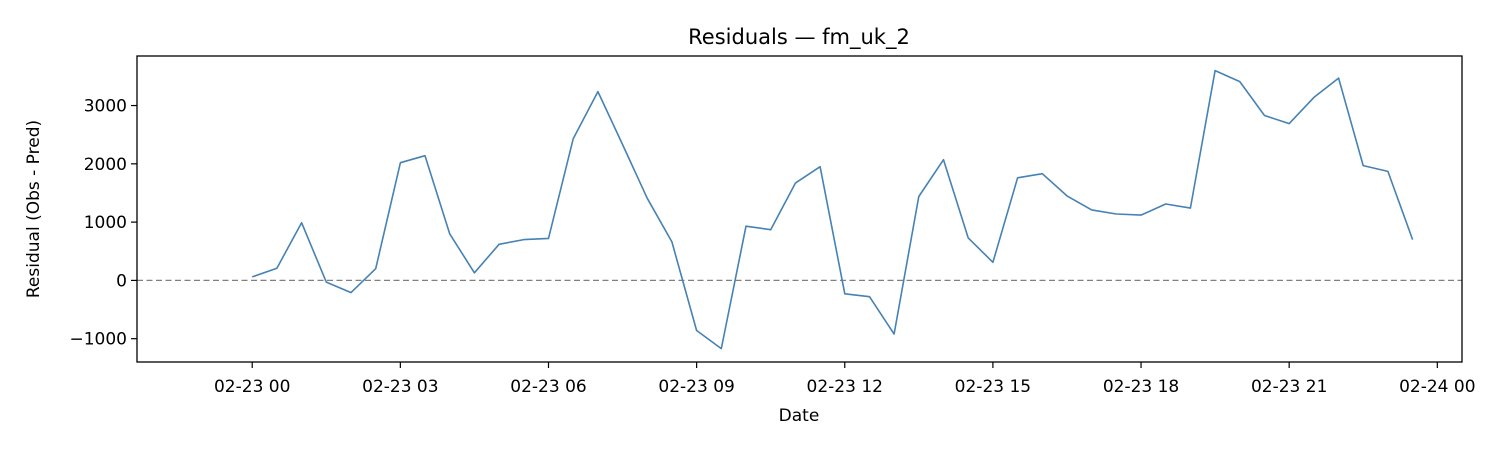 Image resolution: width=1500 pixels, height=454 pixels. I want to click on x-tick-label: 02-23 21, so click(1289, 387).